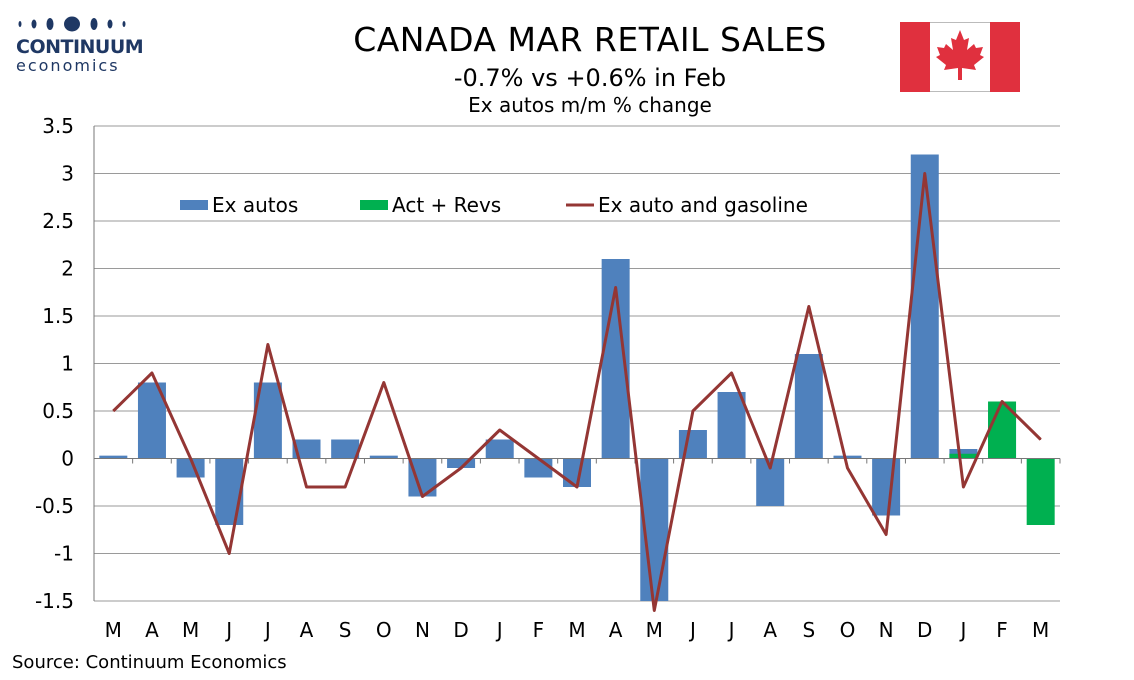  Describe the element at coordinates (58, 316) in the screenshot. I see `y-tick-label: 1.5` at that location.